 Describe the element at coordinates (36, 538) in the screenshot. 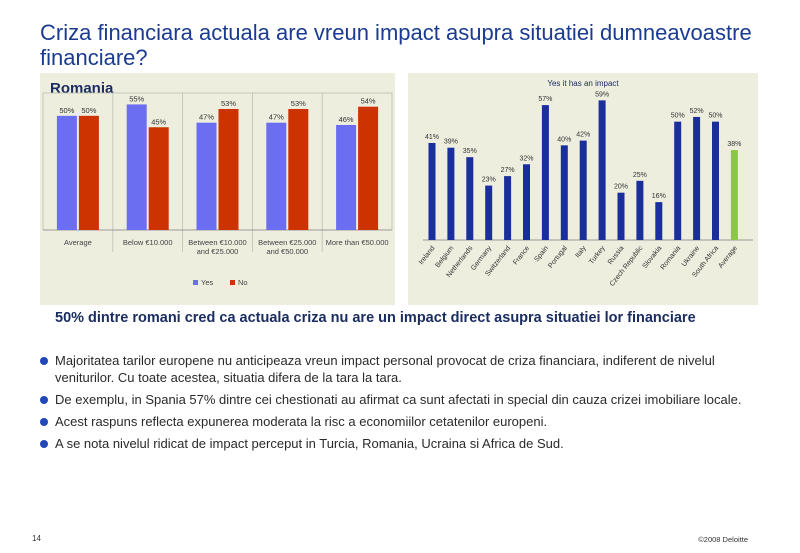

I see `page-number: 14` at that location.